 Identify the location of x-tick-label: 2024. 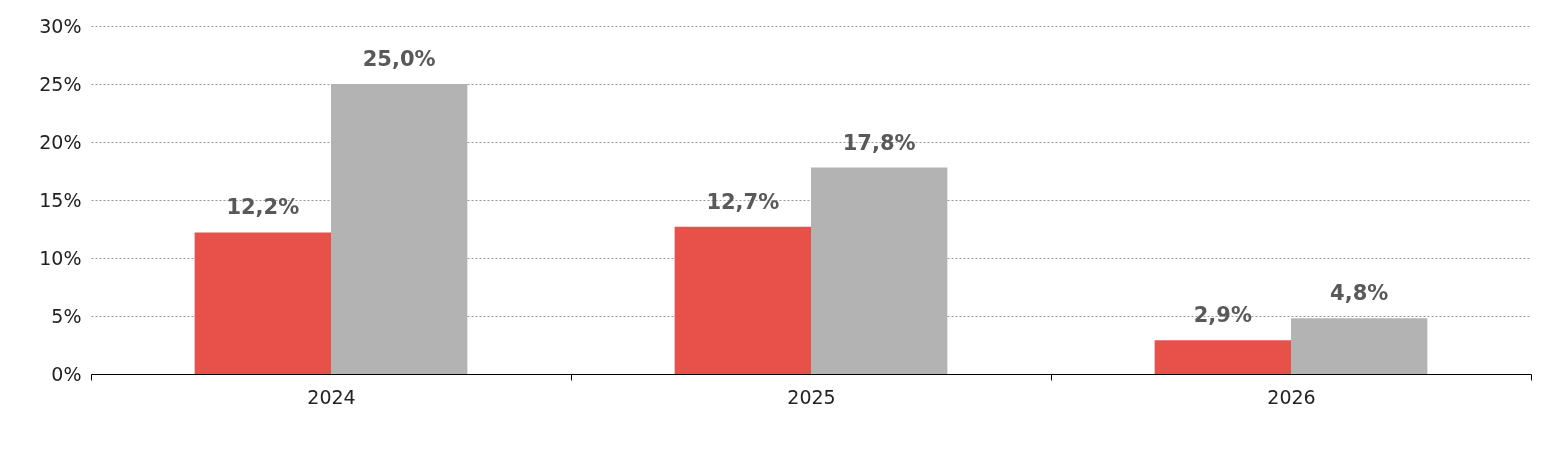
(331, 396).